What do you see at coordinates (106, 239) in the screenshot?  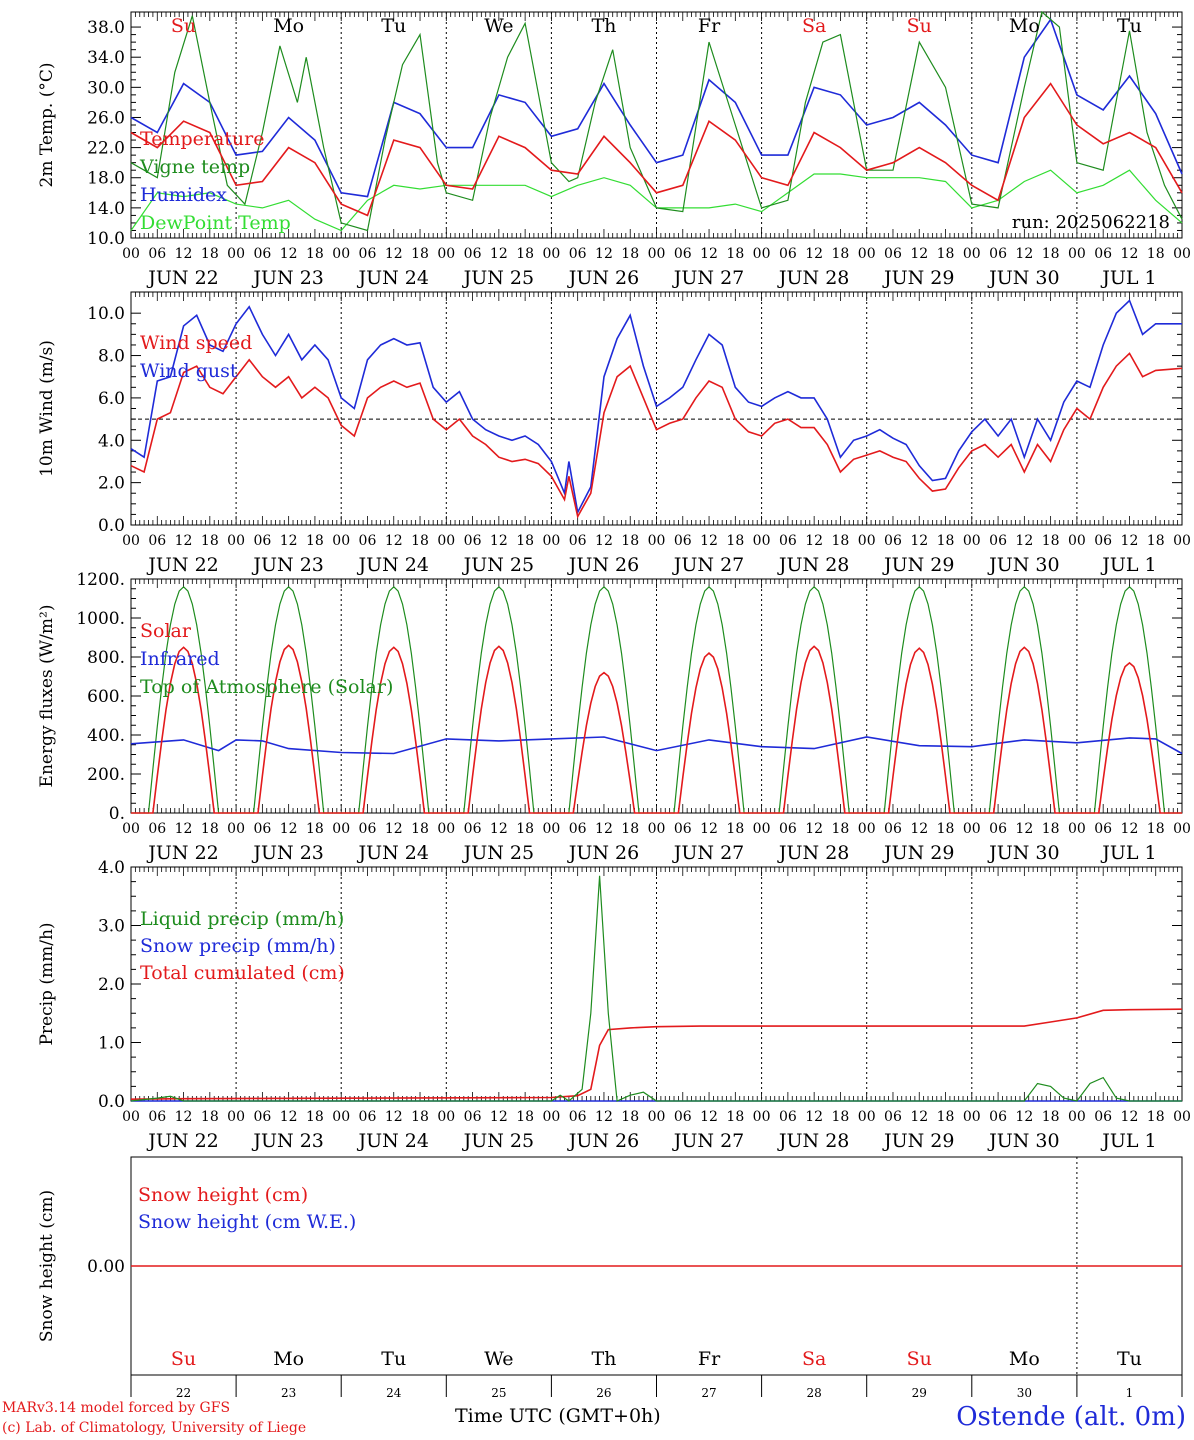 I see `y-tick-label: 10.0` at bounding box center [106, 239].